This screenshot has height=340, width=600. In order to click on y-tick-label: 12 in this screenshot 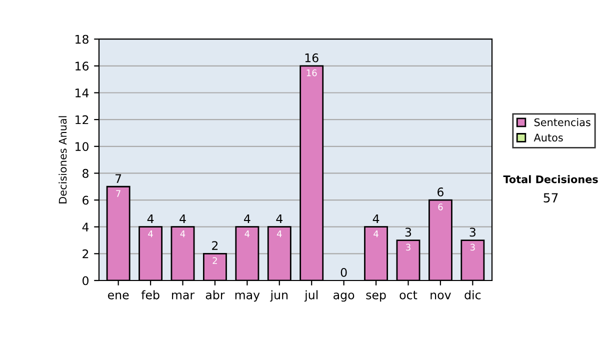, I will do `click(82, 119)`.